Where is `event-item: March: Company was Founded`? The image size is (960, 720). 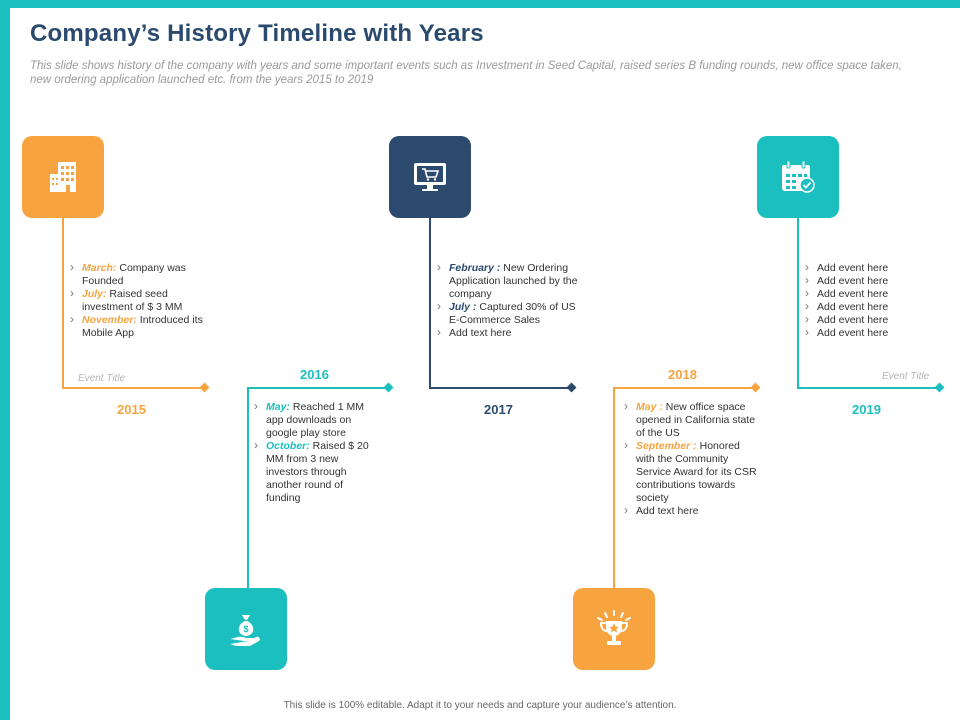
event-item: March: Company was Founded is located at coordinates (137, 274).